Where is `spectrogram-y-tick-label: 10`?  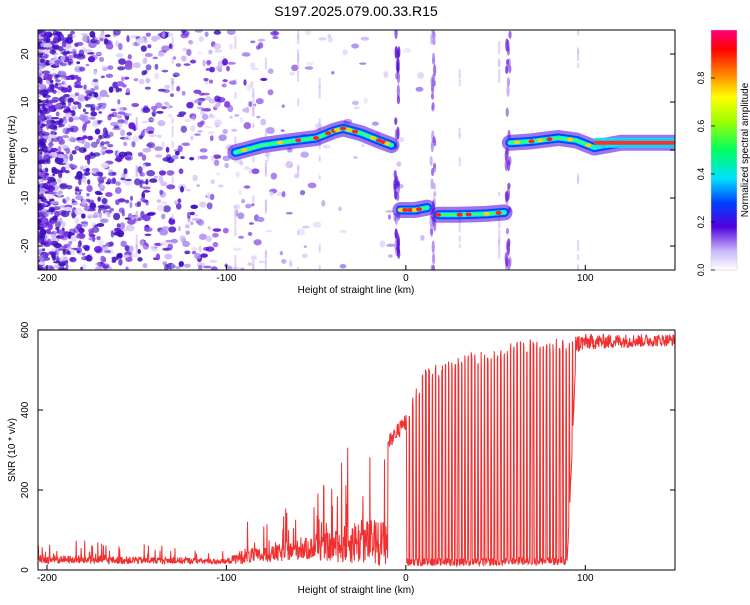 spectrogram-y-tick-label: 10 is located at coordinates (25, 102).